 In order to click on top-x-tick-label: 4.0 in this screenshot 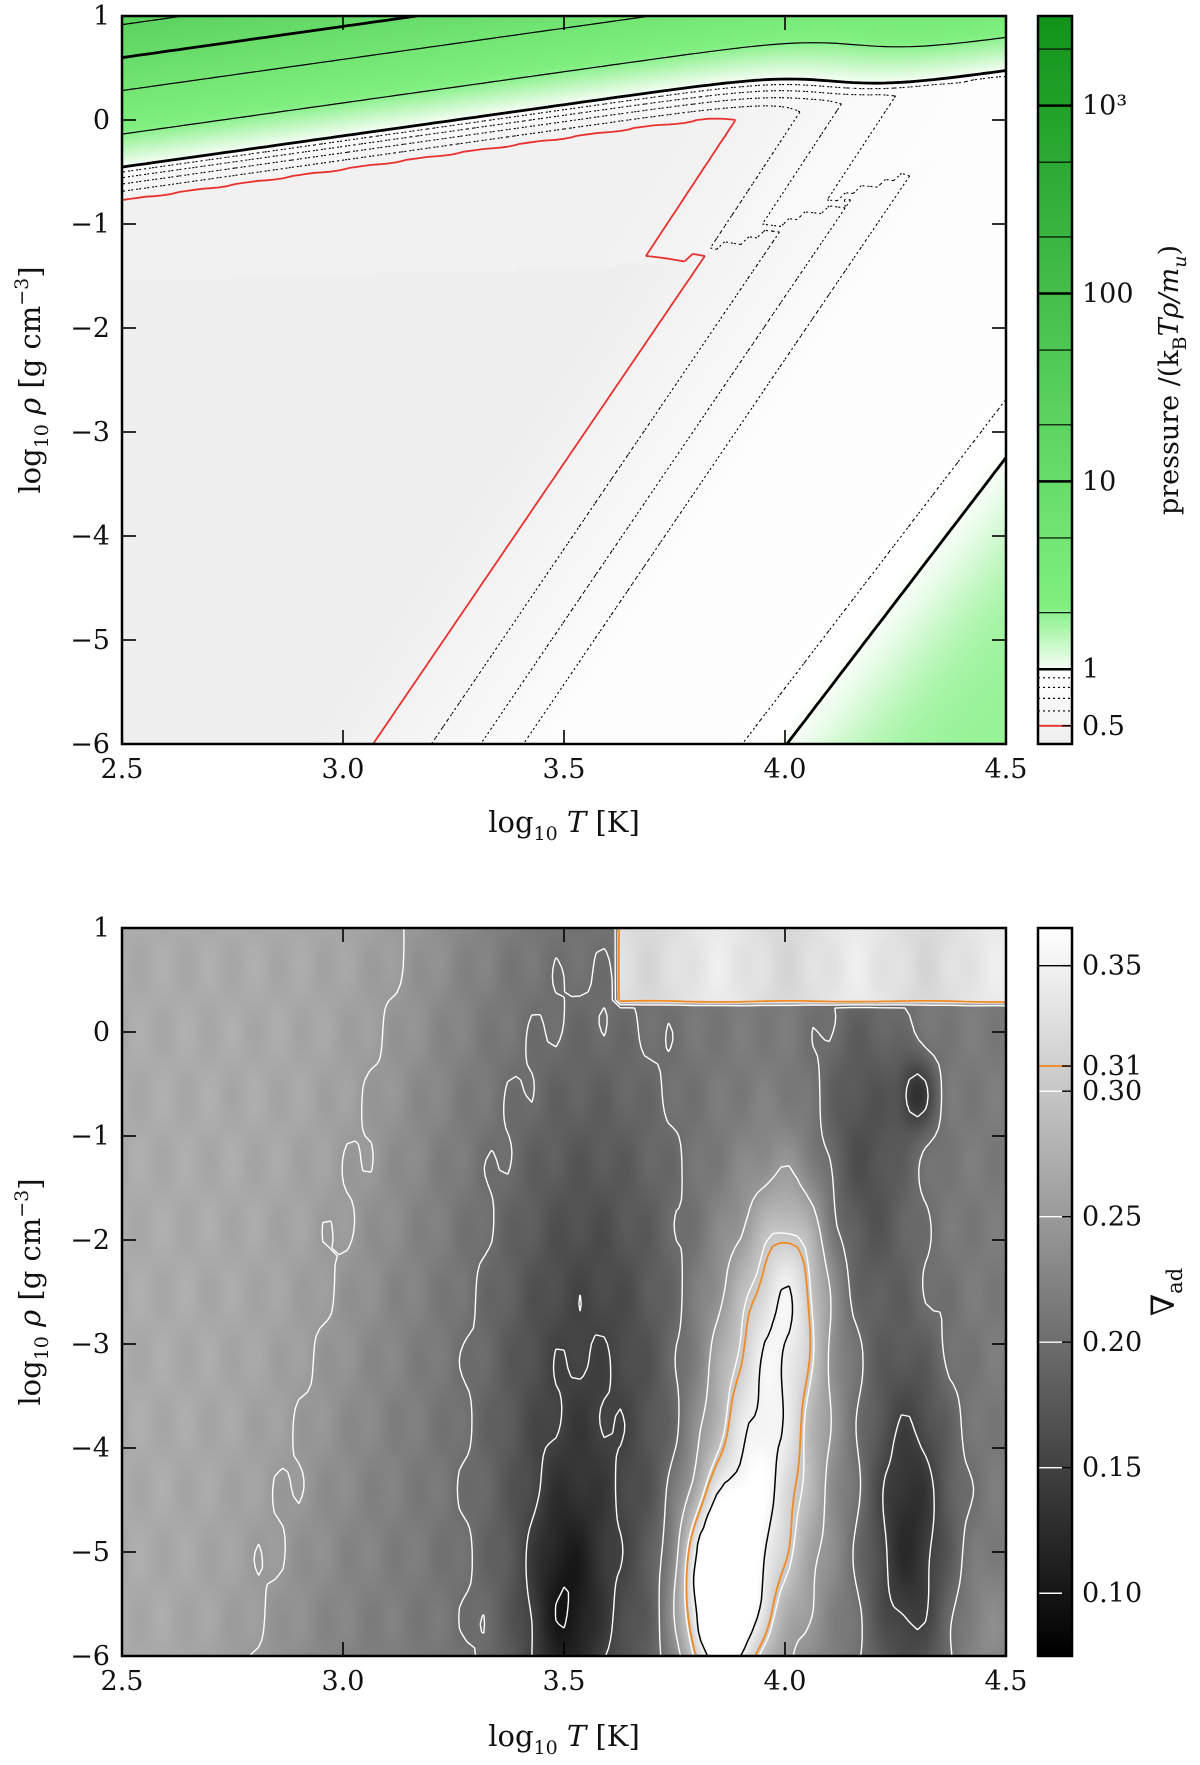, I will do `click(785, 769)`.